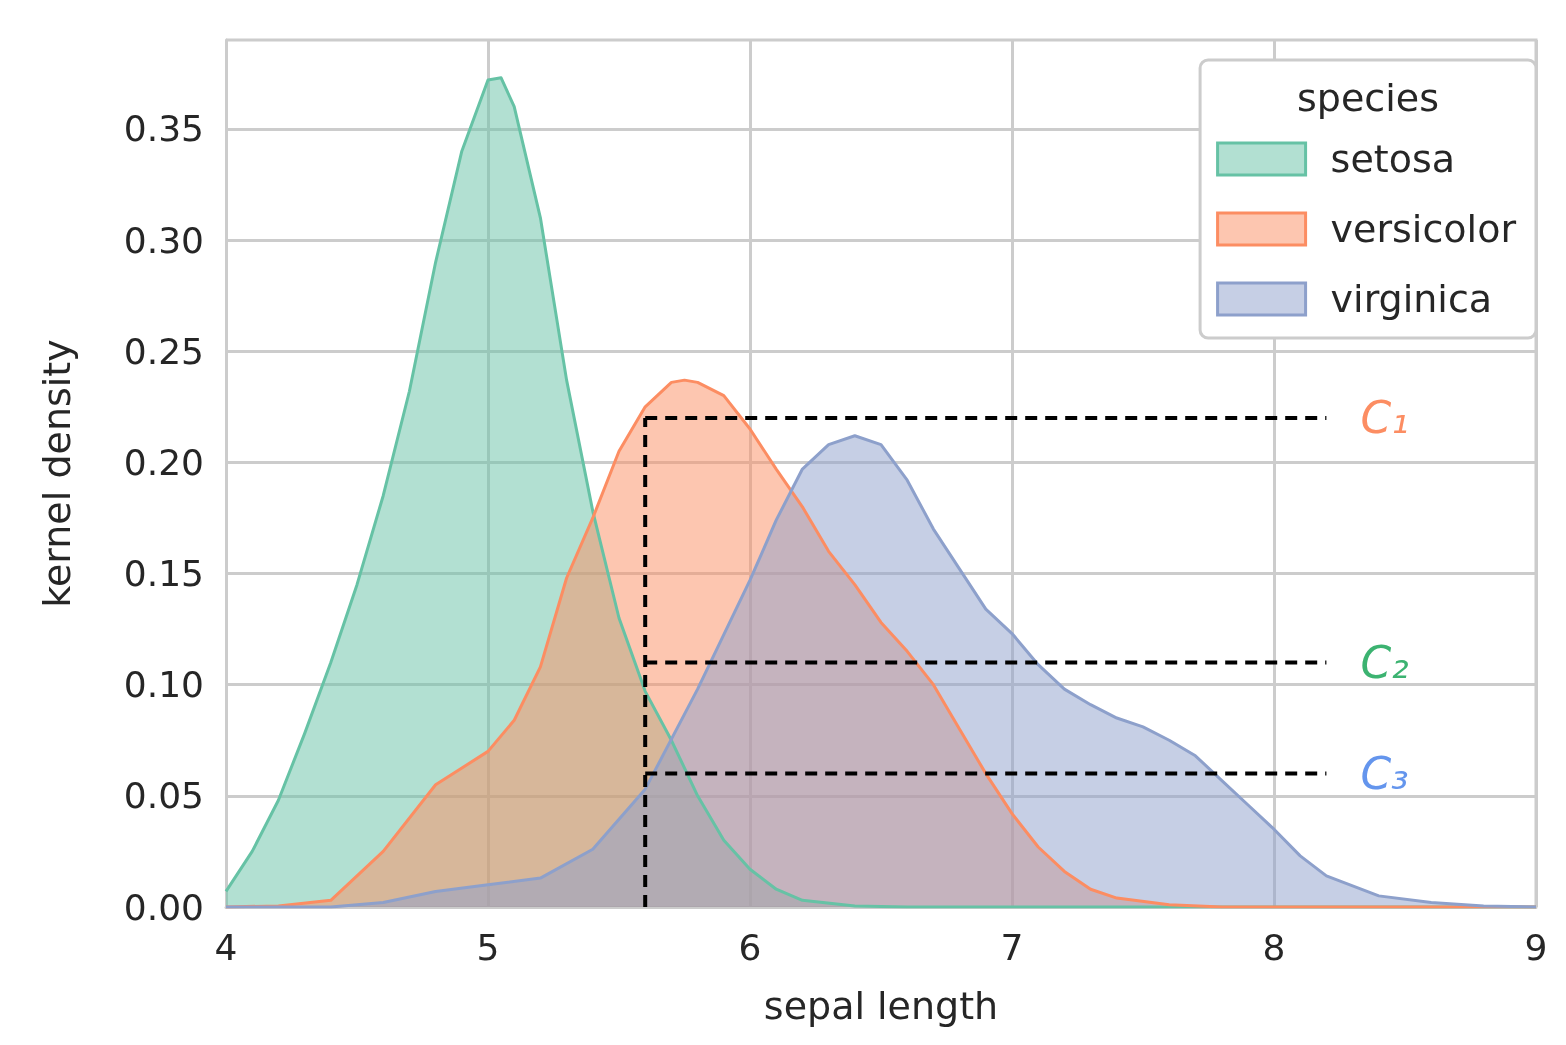  Describe the element at coordinates (163, 129) in the screenshot. I see `y-tick-label: 0.35` at that location.